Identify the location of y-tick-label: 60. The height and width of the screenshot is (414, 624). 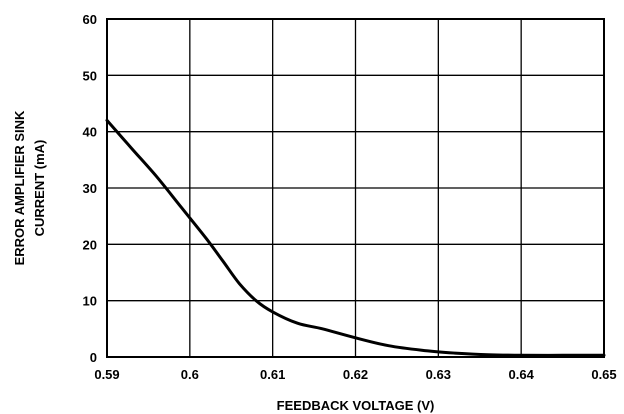
(90, 19).